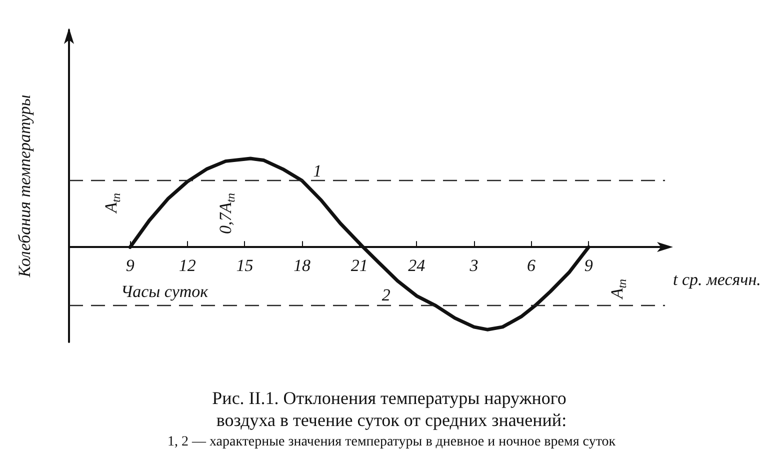 This screenshot has height=466, width=783. What do you see at coordinates (245, 266) in the screenshot?
I see `x-tick-label: 15` at bounding box center [245, 266].